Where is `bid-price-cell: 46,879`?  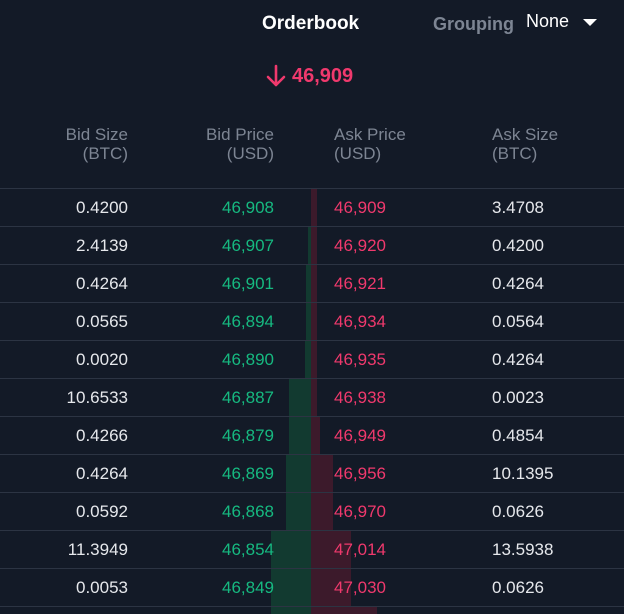
bid-price-cell: 46,879 is located at coordinates (248, 435).